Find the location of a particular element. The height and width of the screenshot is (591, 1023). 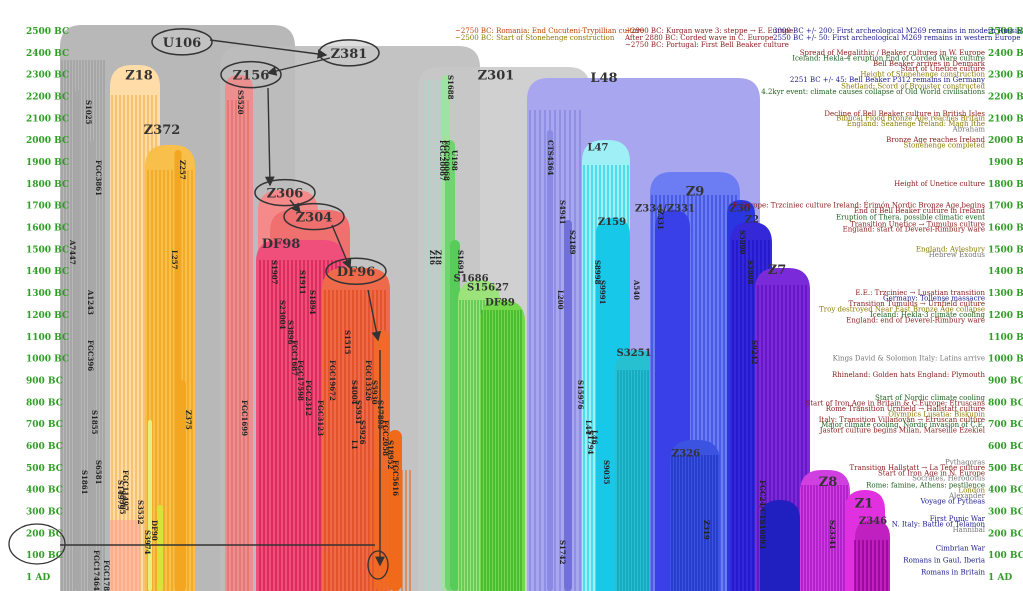

vertical-branch-label: S5931 is located at coordinates (358, 412).